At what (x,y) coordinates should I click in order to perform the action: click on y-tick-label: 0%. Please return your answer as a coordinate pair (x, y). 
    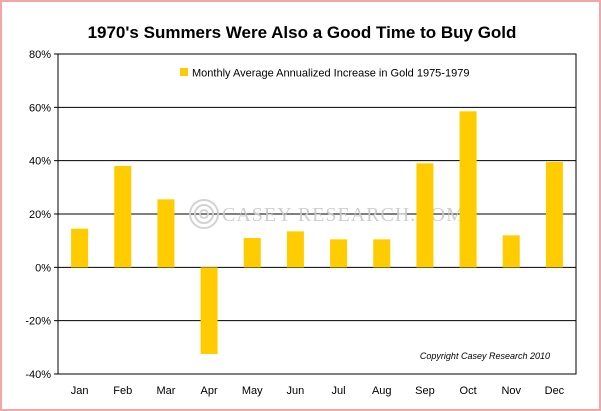
    Looking at the image, I should click on (43, 268).